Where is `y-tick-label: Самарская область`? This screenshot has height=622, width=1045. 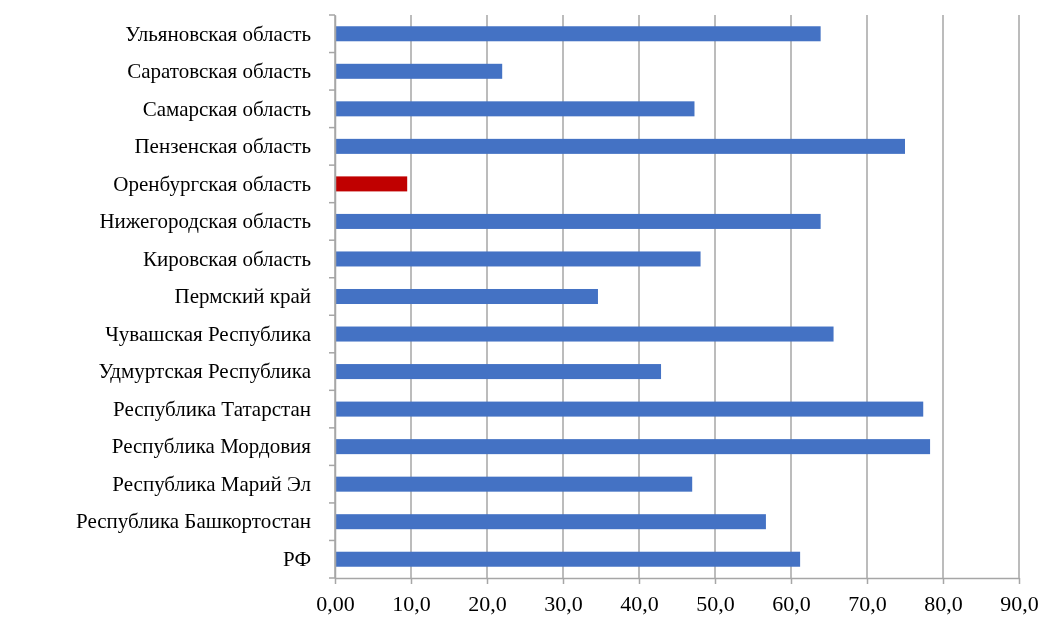
y-tick-label: Самарская область is located at coordinates (226, 108).